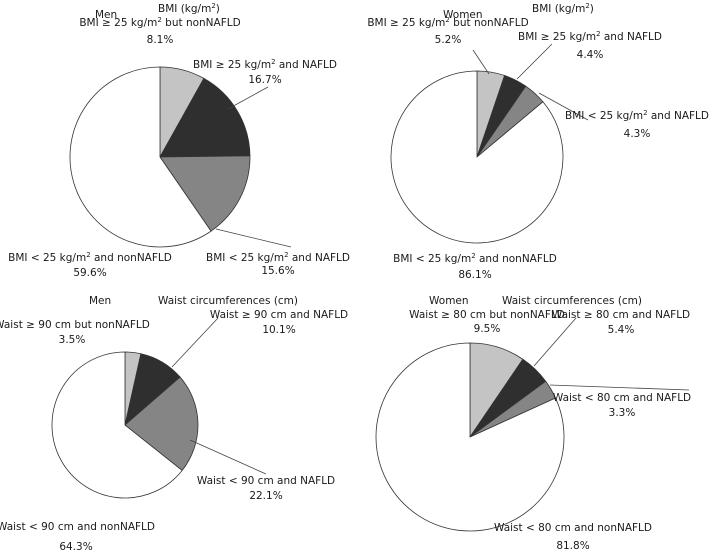  I want to click on slice-percent-label: 3.5%, so click(72, 340).